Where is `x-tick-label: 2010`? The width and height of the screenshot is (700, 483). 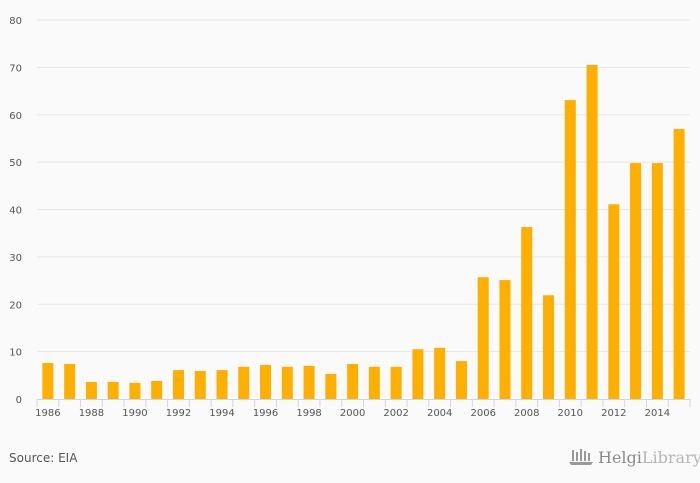 x-tick-label: 2010 is located at coordinates (570, 413).